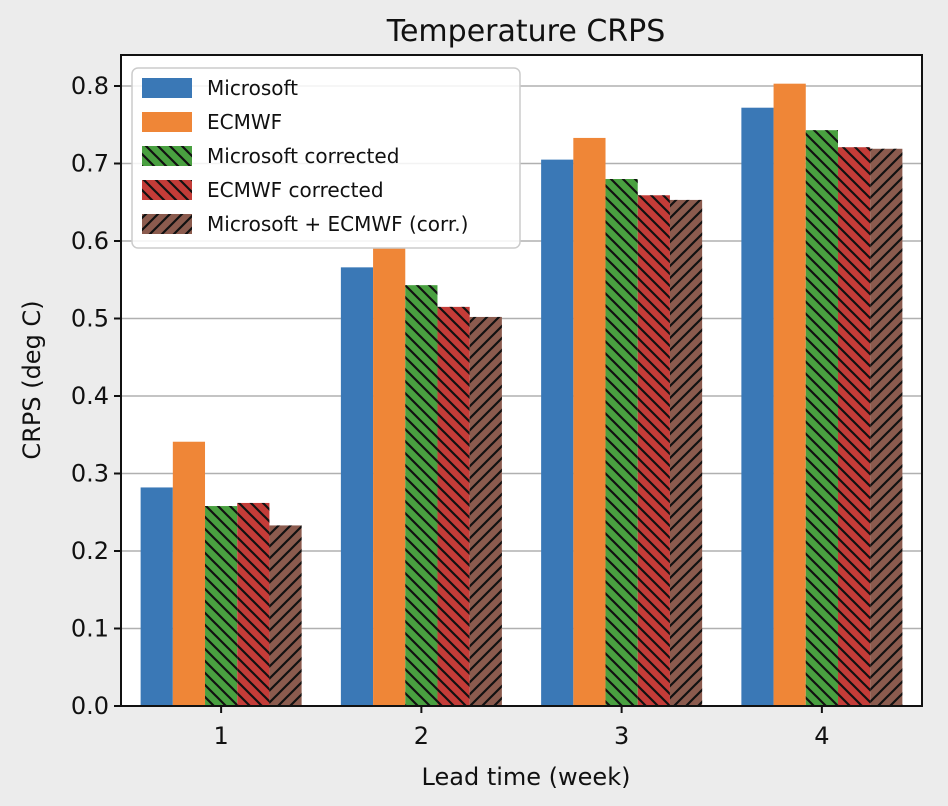 The height and width of the screenshot is (806, 948). Describe the element at coordinates (90, 164) in the screenshot. I see `y-tick-label: 0.7` at that location.